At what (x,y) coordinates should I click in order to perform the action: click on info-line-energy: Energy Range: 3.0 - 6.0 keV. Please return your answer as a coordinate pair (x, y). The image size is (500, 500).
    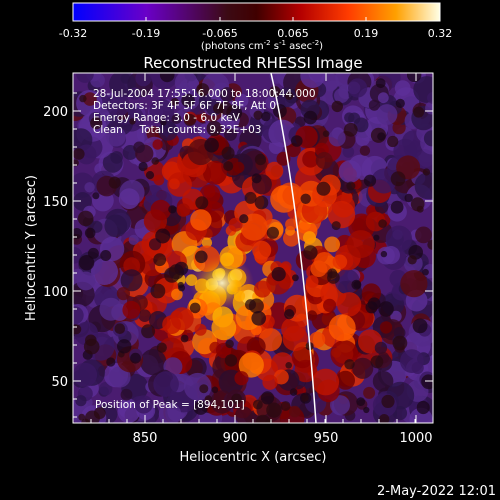
    Looking at the image, I should click on (167, 118).